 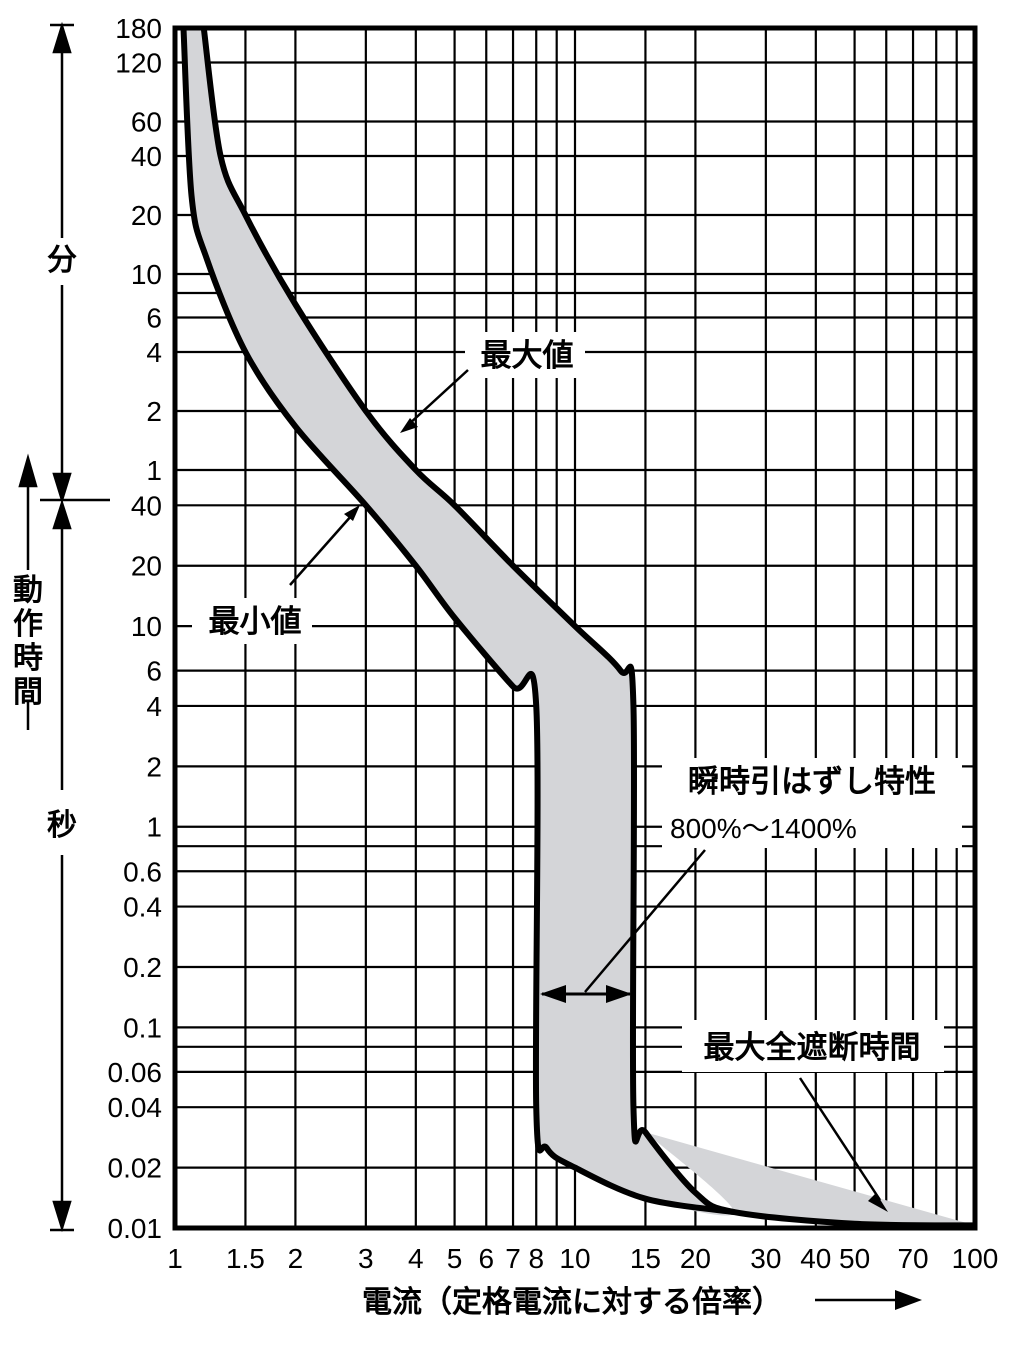 I want to click on x-tick-label: 10, so click(x=574, y=1258).